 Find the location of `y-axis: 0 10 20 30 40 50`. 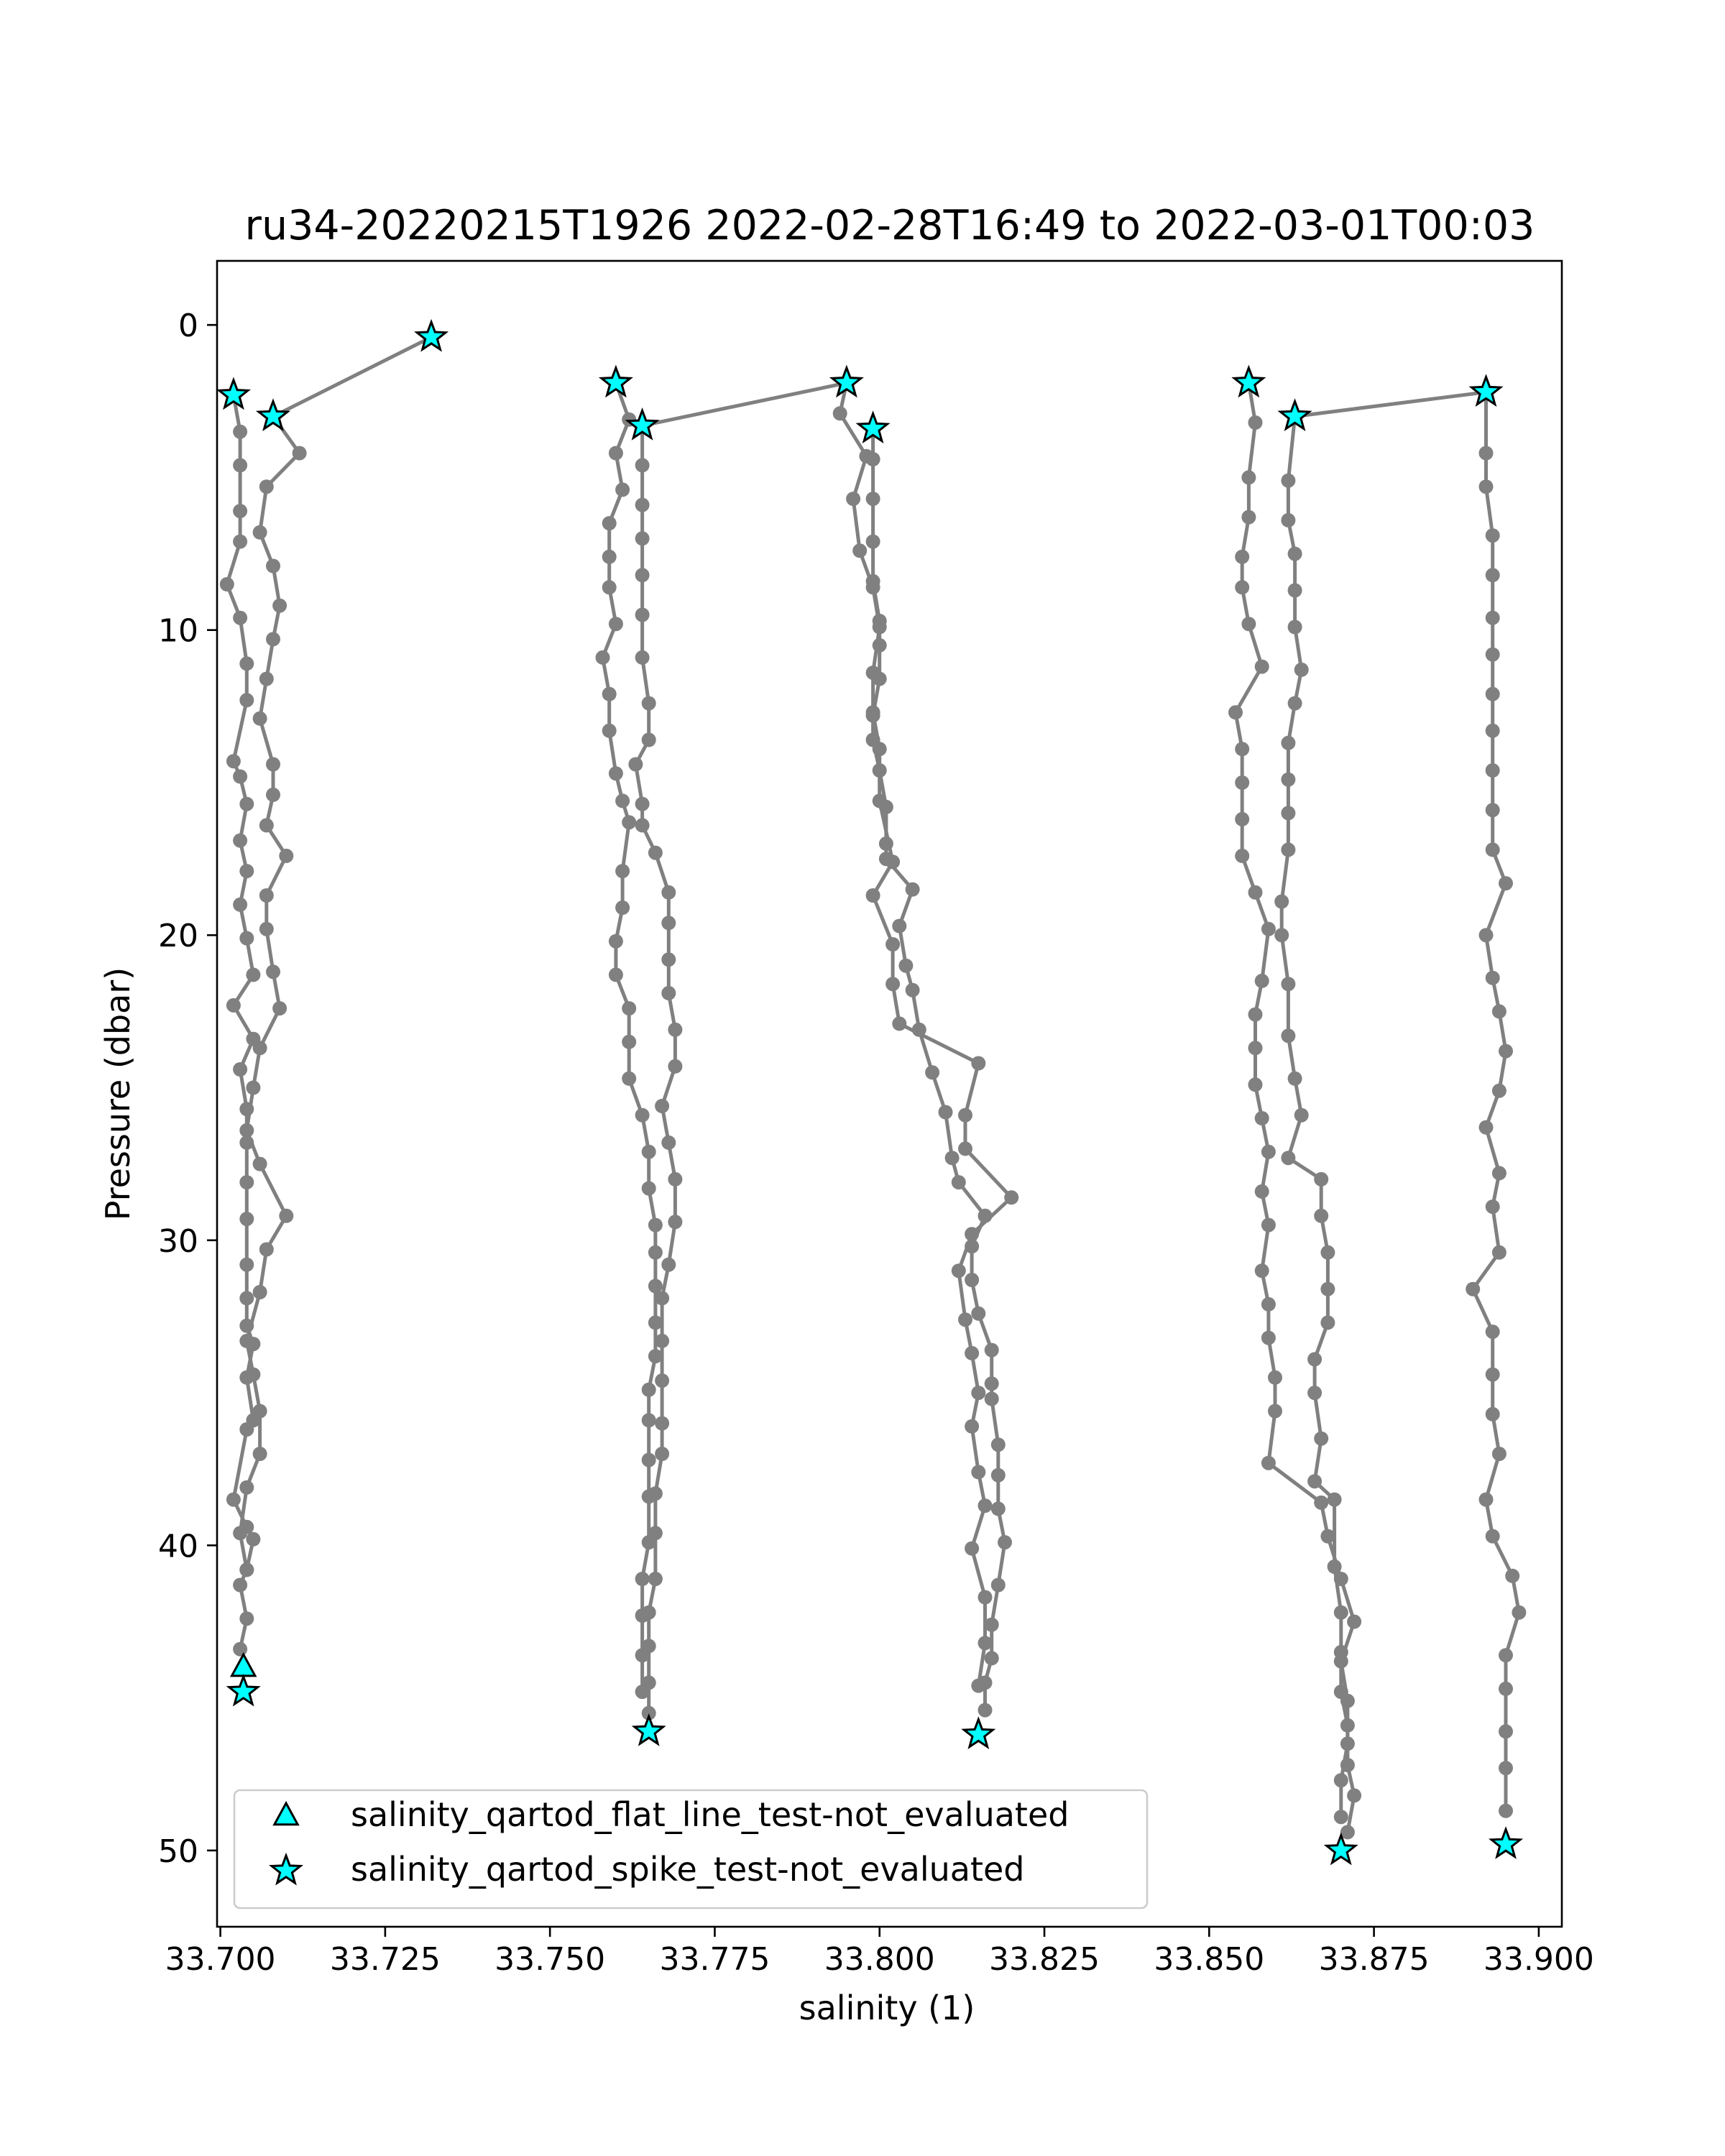

y-axis: 0 10 20 30 40 50 is located at coordinates (187, 1089).